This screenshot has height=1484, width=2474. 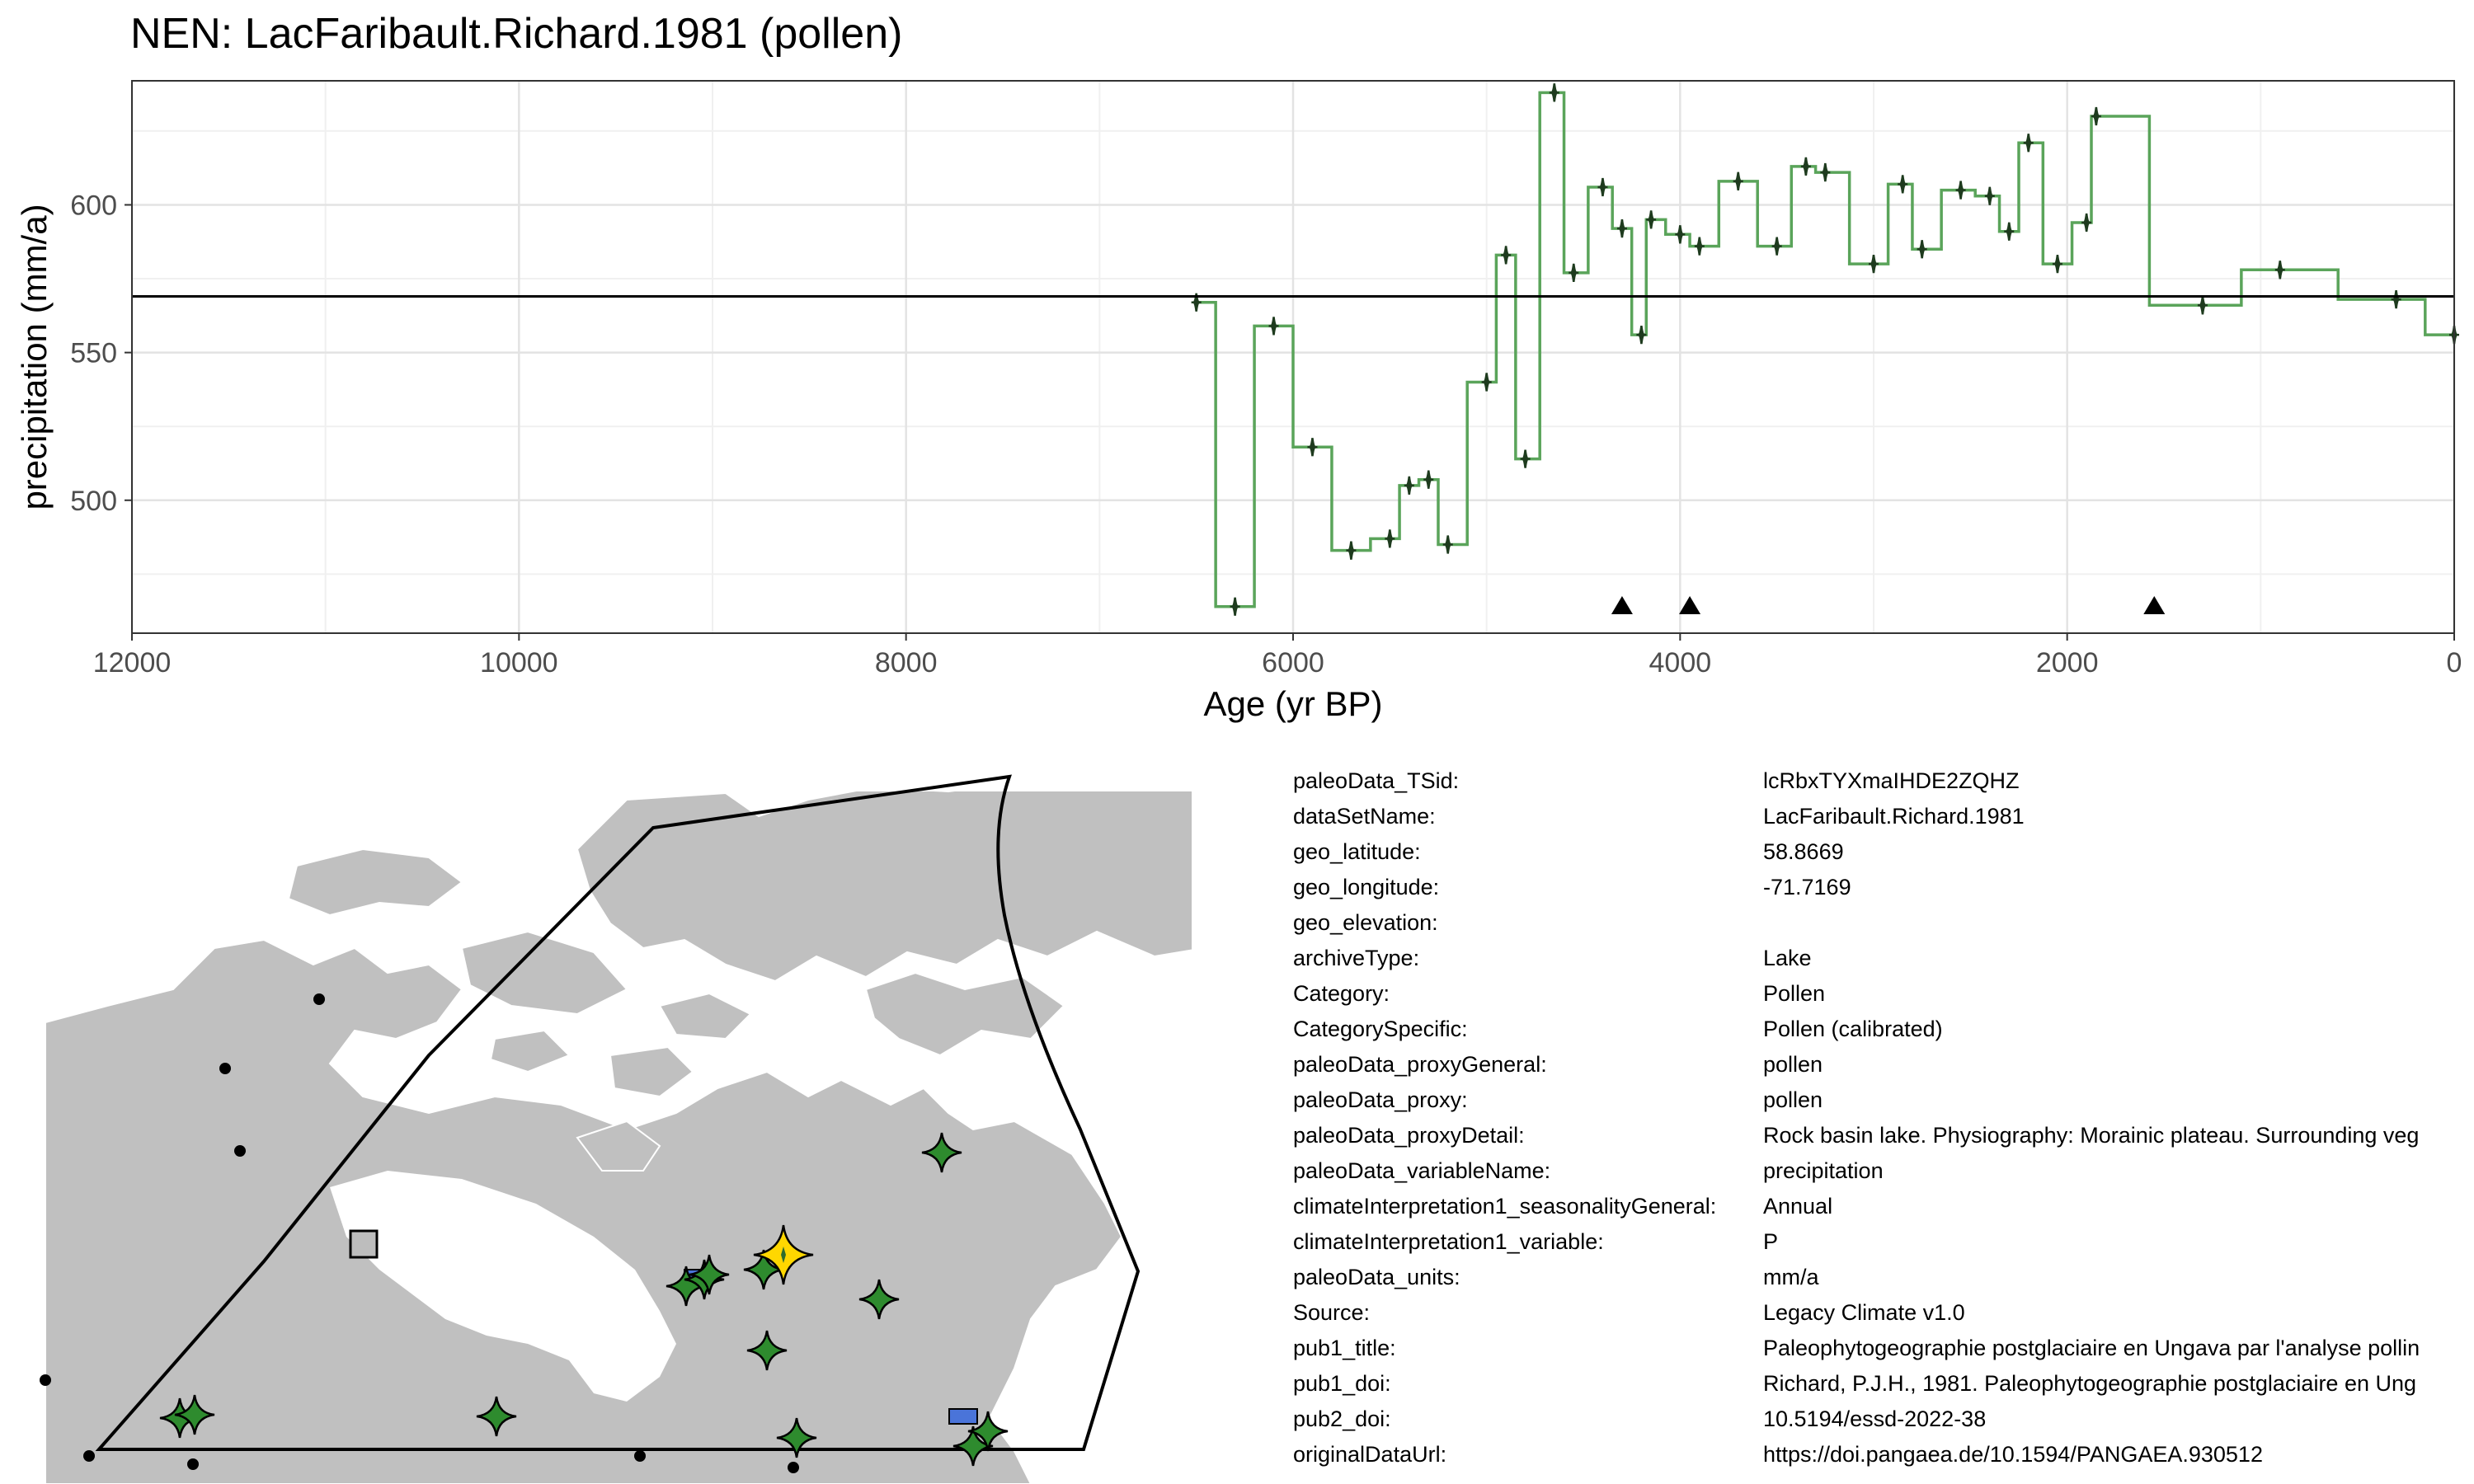 I want to click on x-axis-label: Age (yr BP), so click(x=1292, y=703).